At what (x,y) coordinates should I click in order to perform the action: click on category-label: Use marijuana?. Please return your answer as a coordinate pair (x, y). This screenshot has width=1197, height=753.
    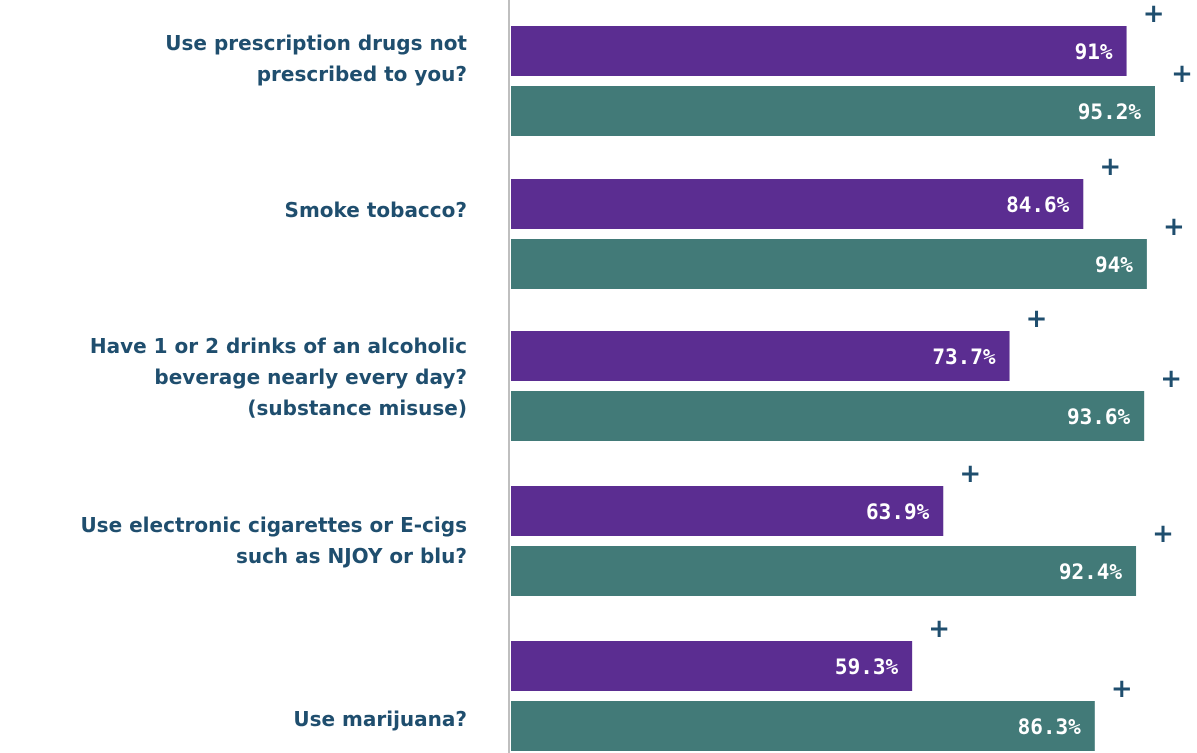
    Looking at the image, I should click on (380, 719).